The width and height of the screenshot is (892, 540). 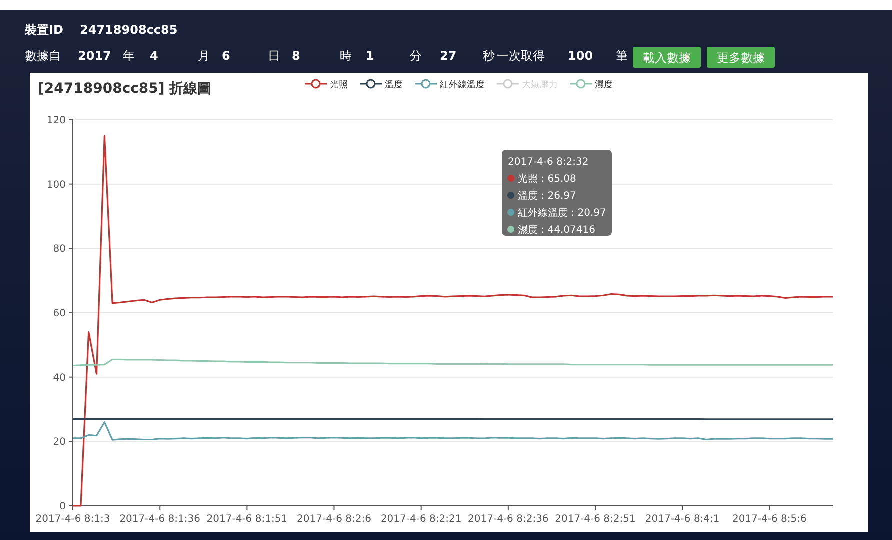 I want to click on text: 6, so click(x=226, y=56).